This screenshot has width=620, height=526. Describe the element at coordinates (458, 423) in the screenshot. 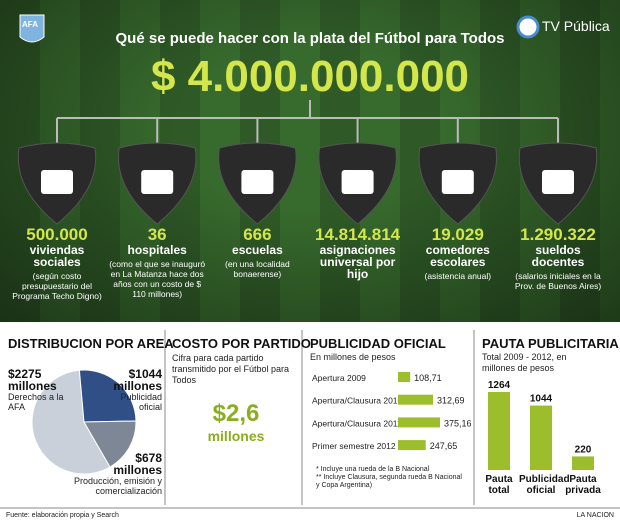

I see `value-label: 375,16` at that location.